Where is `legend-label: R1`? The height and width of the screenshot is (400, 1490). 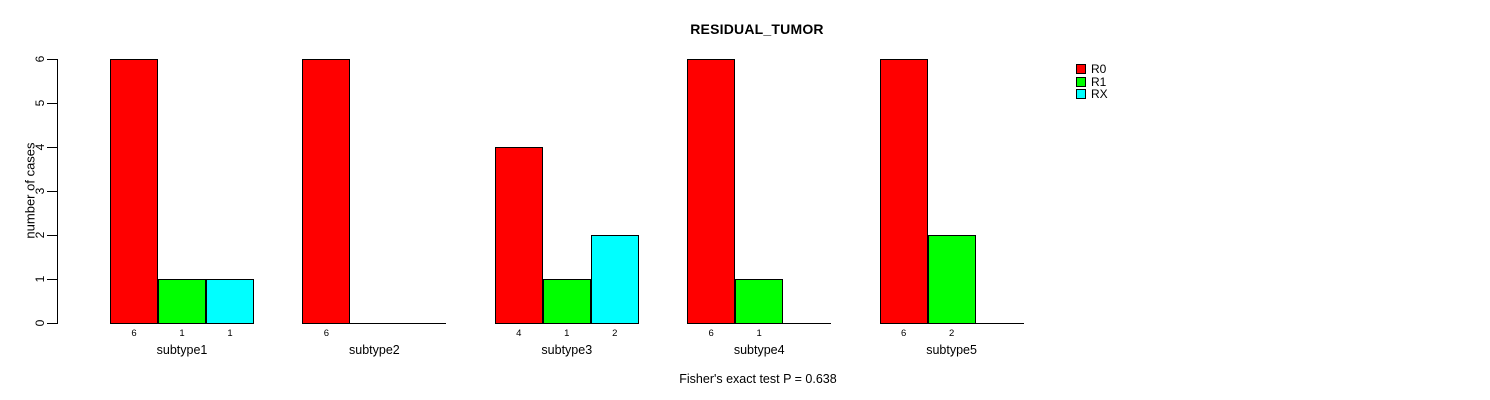 legend-label: R1 is located at coordinates (1099, 81).